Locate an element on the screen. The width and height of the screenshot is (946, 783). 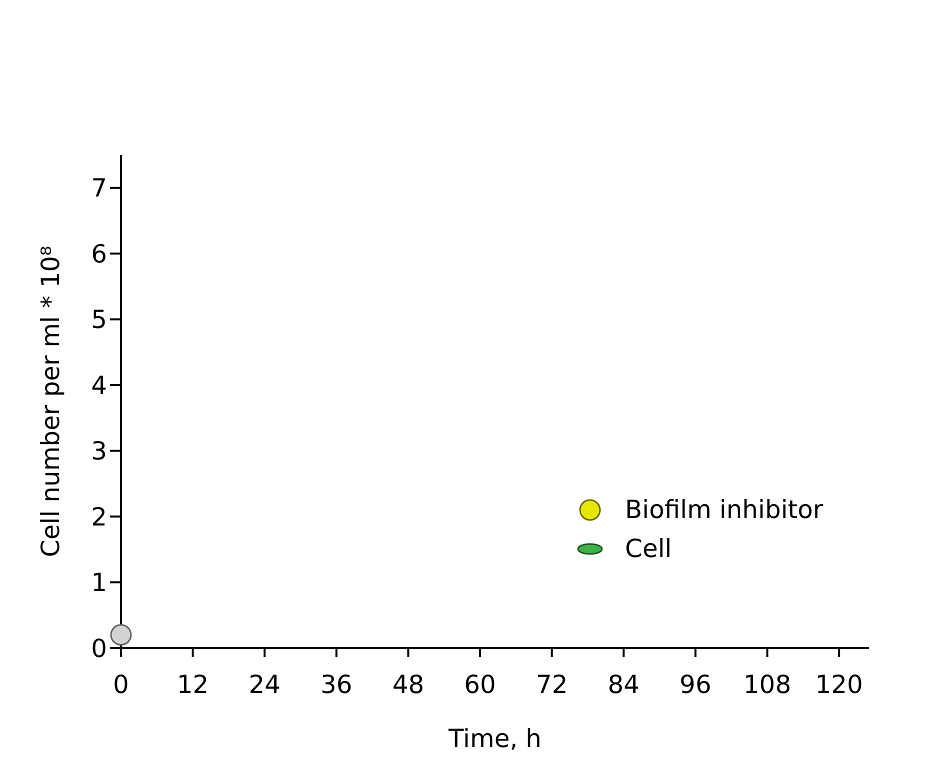
x-tick-label: 84 is located at coordinates (624, 684).